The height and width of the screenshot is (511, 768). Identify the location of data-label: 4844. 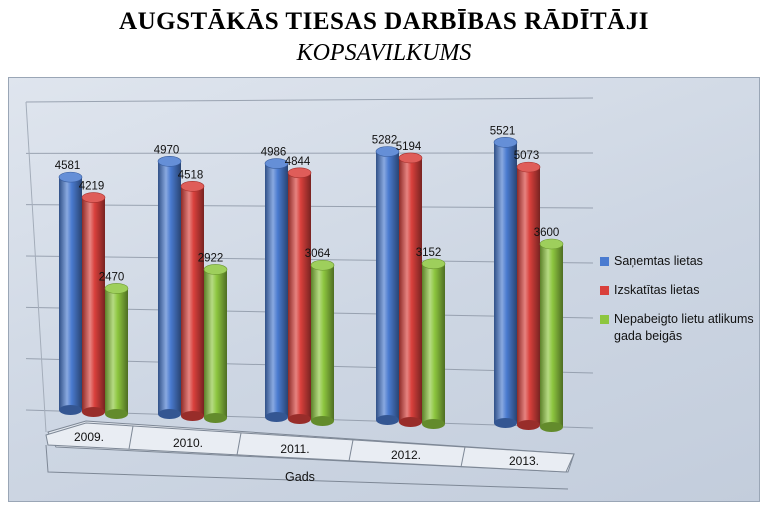
(298, 162).